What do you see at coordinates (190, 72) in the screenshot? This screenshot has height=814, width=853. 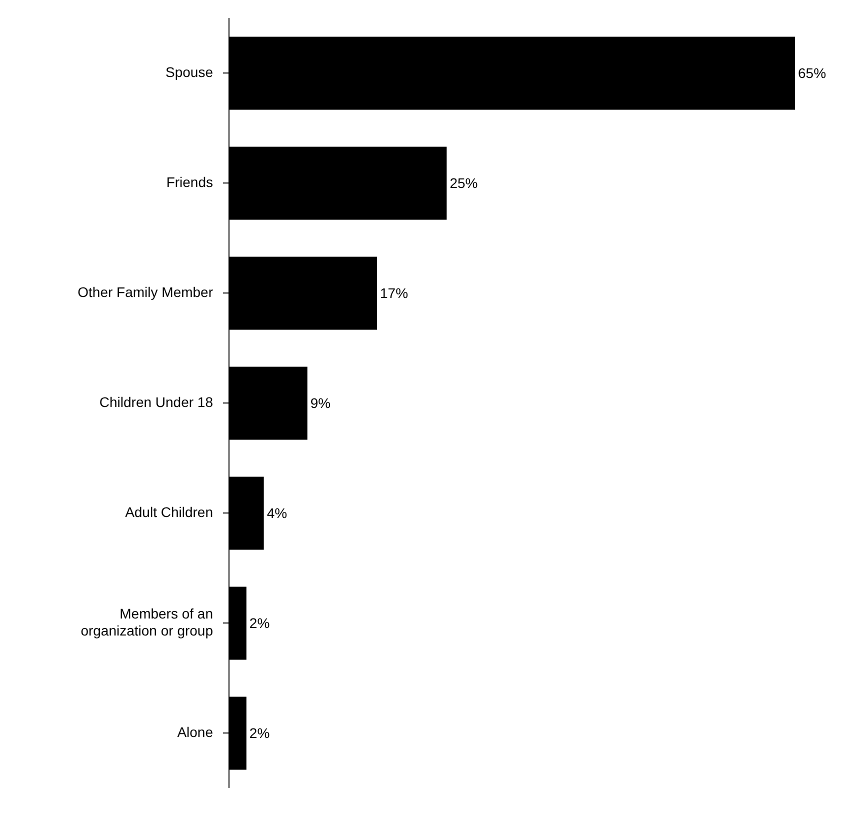 I see `y-tick-label: Spouse` at bounding box center [190, 72].